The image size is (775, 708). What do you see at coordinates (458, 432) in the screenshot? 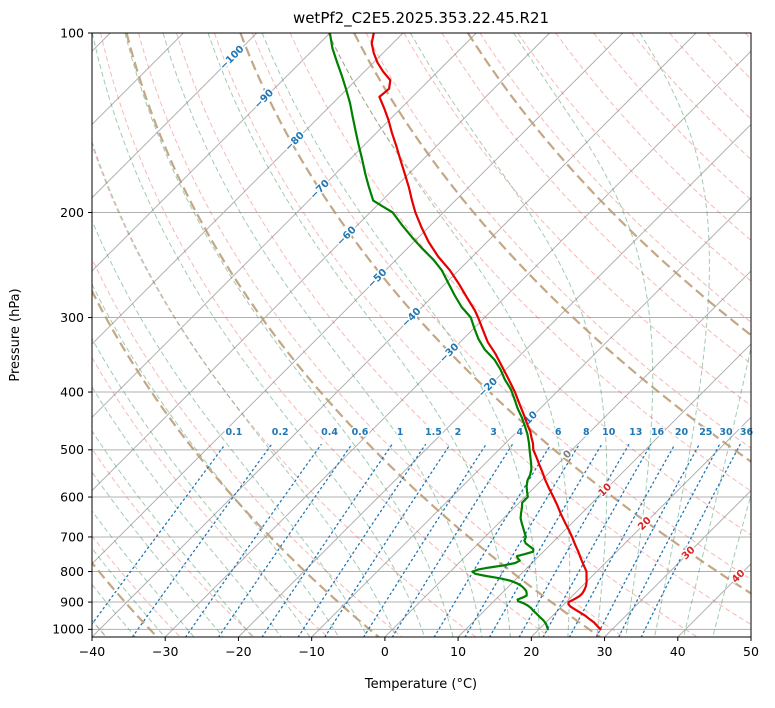
I see `mixing-ratio-label: 2` at bounding box center [458, 432].